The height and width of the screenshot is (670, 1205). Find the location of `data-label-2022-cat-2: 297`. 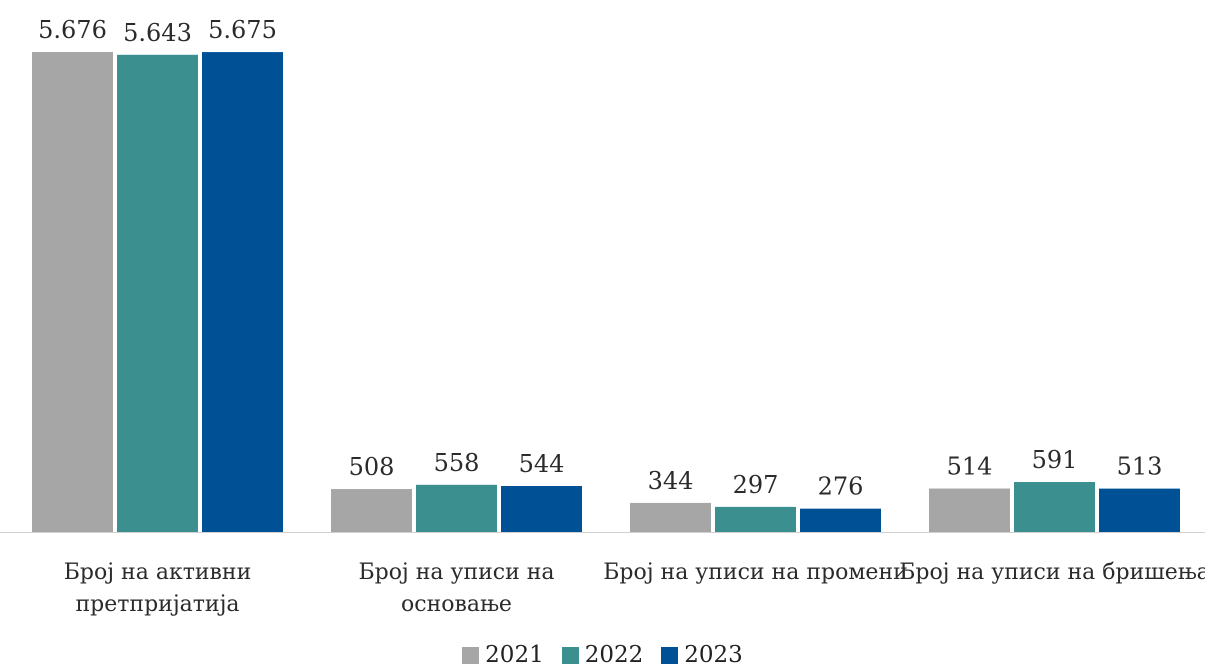

data-label-2022-cat-2: 297 is located at coordinates (756, 485).